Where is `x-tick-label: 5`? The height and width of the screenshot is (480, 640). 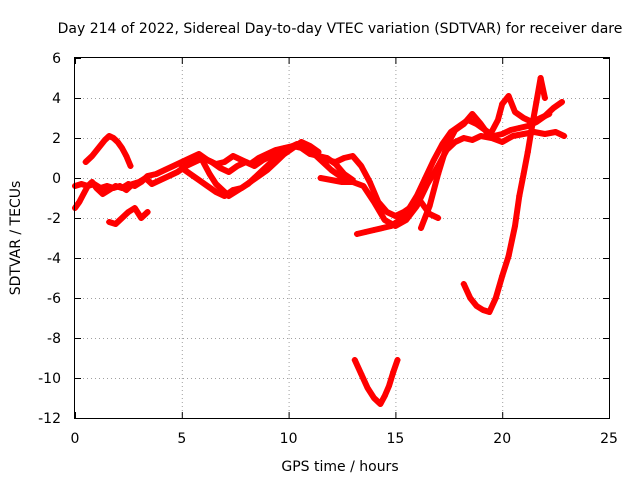
x-tick-label: 5 is located at coordinates (181, 439).